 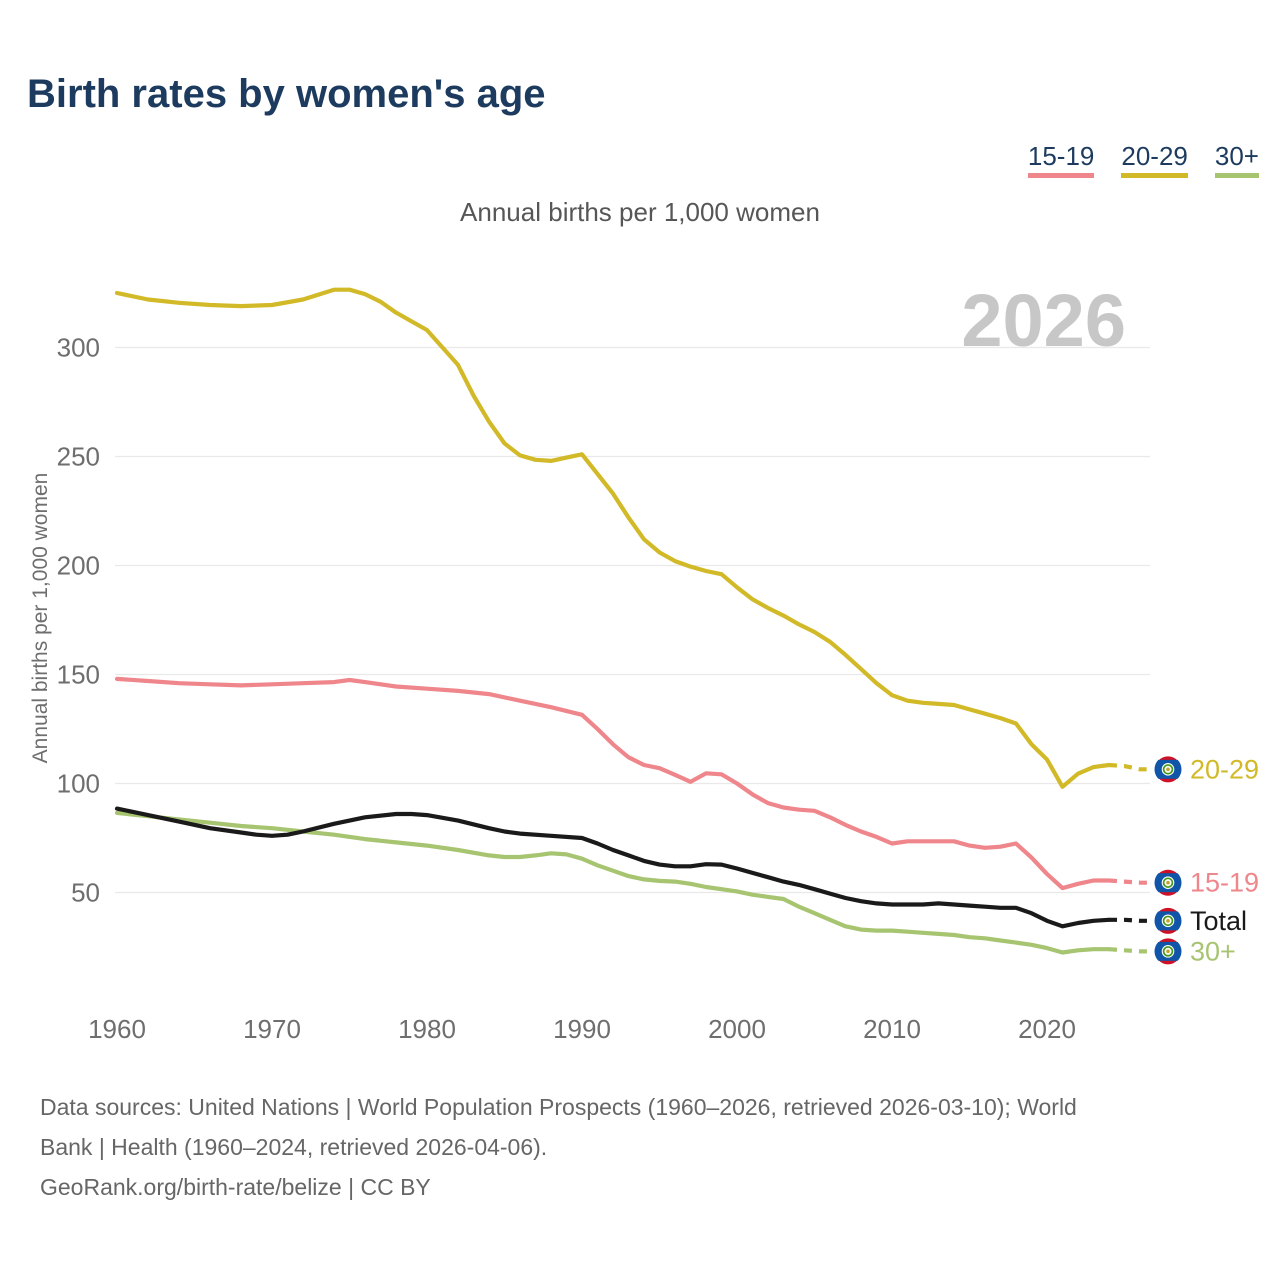 I want to click on x-tick-label-1960: 1960, so click(x=117, y=1029).